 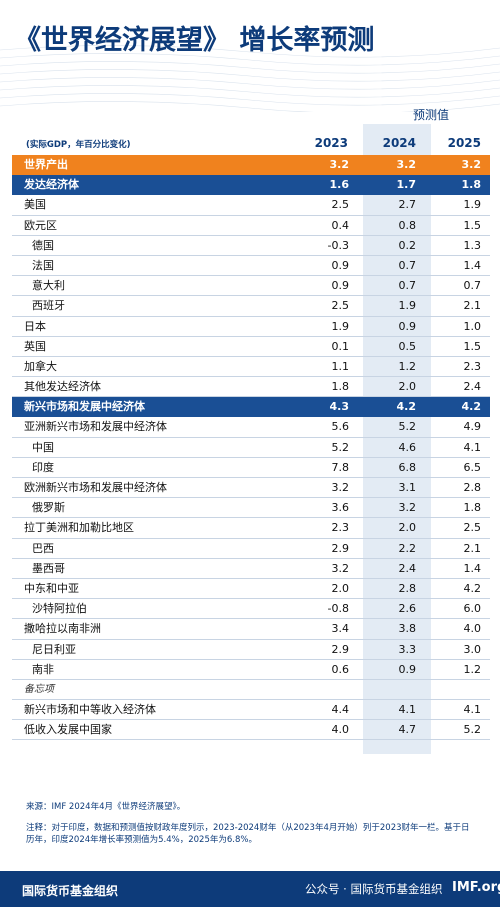 What do you see at coordinates (43, 548) in the screenshot?
I see `row-label: 巴西` at bounding box center [43, 548].